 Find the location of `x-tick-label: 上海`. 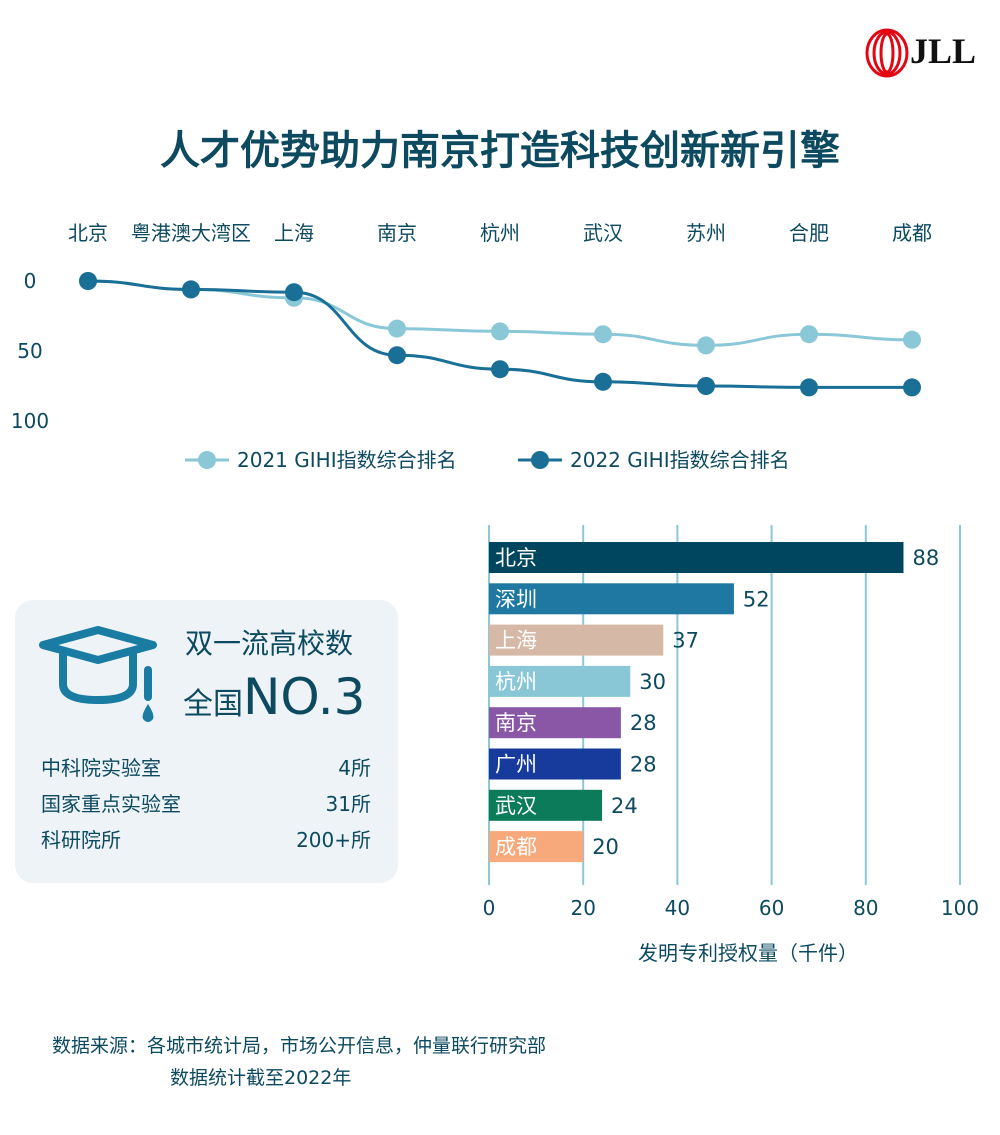

x-tick-label: 上海 is located at coordinates (294, 233).